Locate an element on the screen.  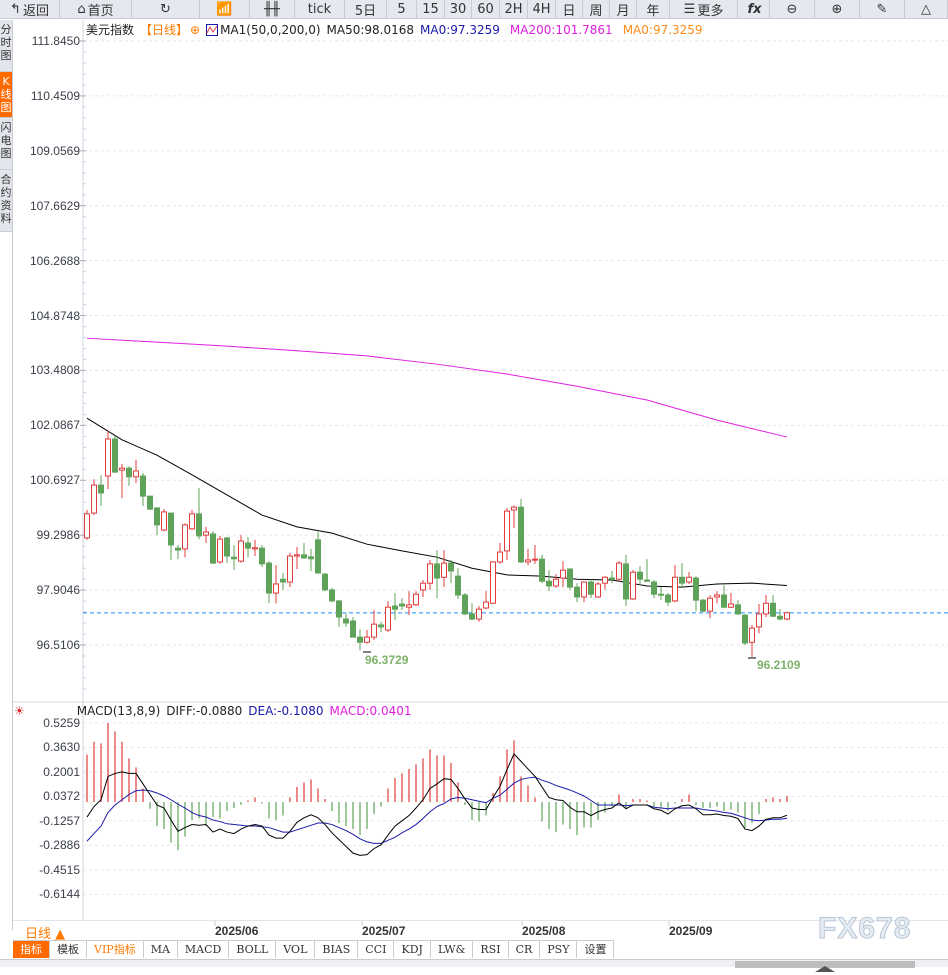
tab-bias: BIAS is located at coordinates (337, 949).